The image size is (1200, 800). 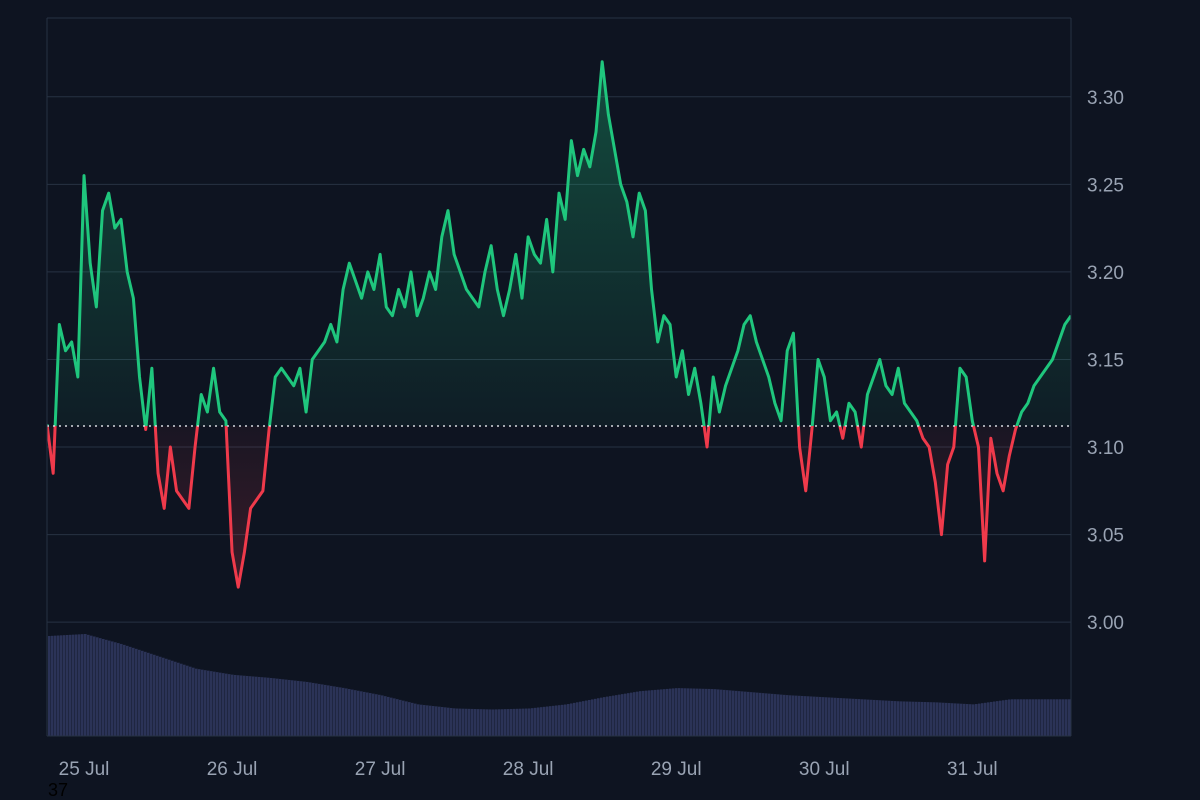 What do you see at coordinates (1105, 185) in the screenshot?
I see `y-tick-label: 3.25` at bounding box center [1105, 185].